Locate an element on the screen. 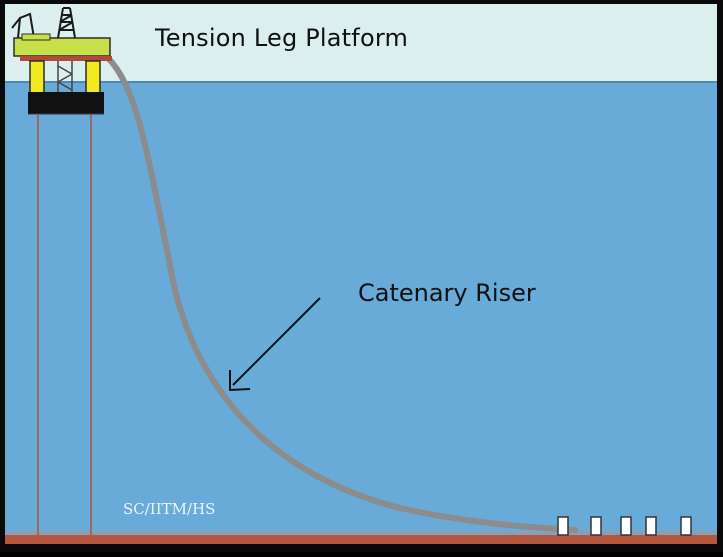 Image resolution: width=723 pixels, height=557 pixels. sky-band is located at coordinates (361, 43).